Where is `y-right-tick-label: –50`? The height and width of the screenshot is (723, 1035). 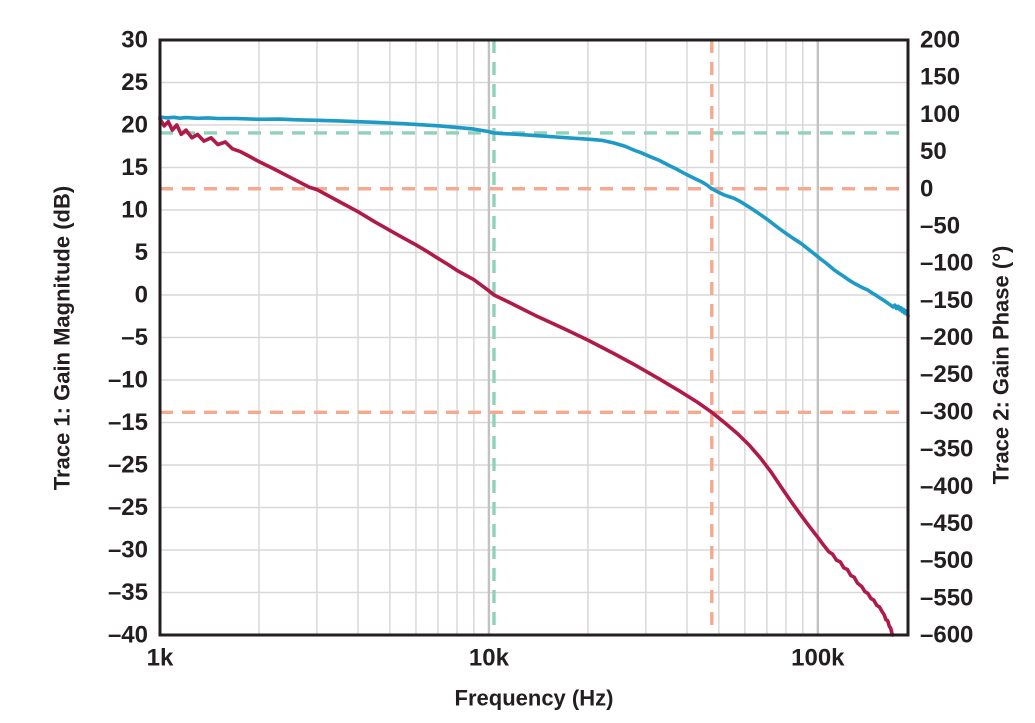
y-right-tick-label: –50 is located at coordinates (940, 225).